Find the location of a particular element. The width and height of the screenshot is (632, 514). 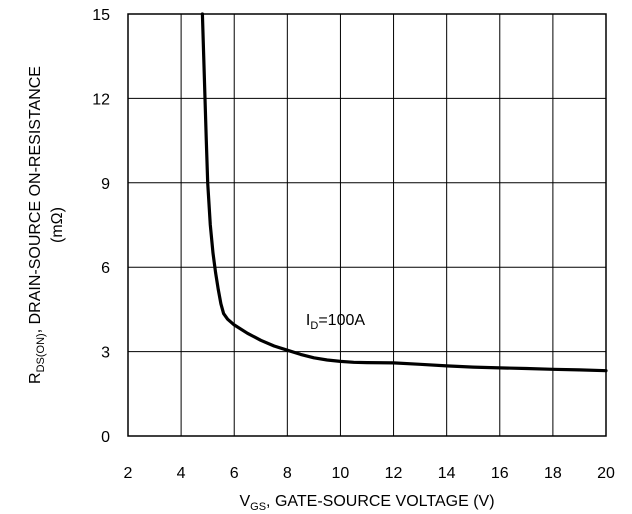

x-tick-label: 4 is located at coordinates (181, 473).